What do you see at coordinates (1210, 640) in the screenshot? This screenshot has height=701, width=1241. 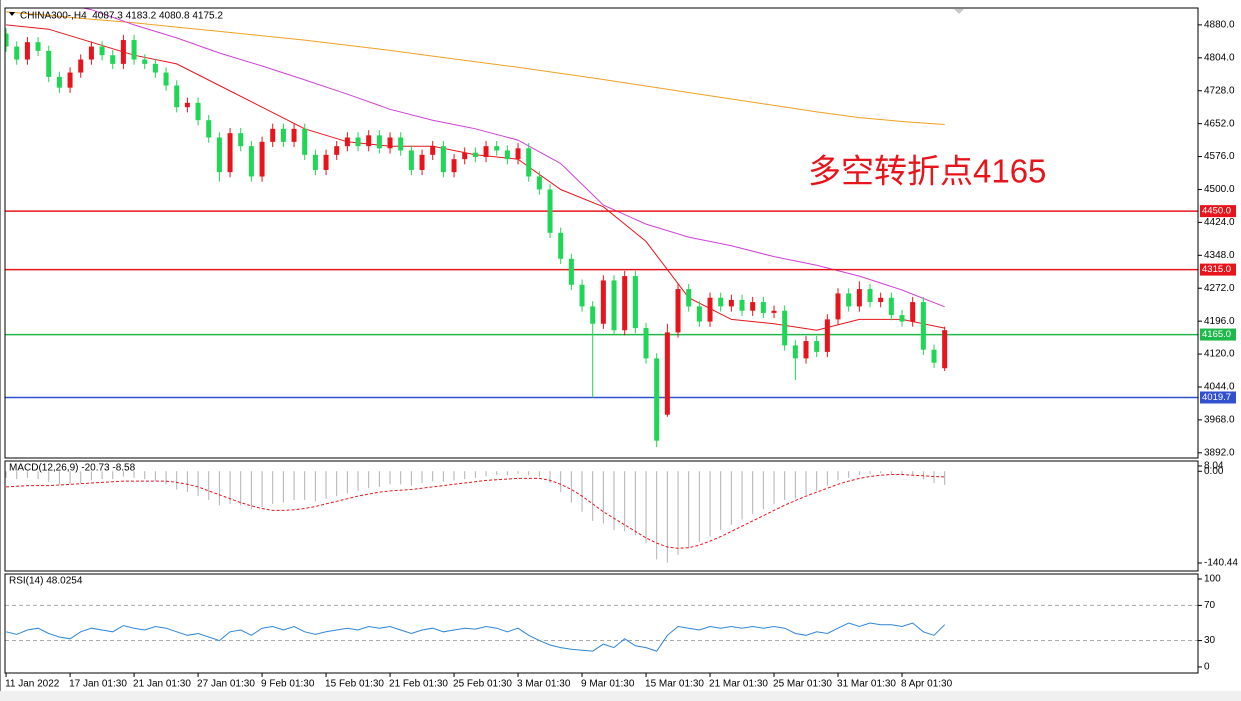 I see `y-tick-label: 30` at bounding box center [1210, 640].